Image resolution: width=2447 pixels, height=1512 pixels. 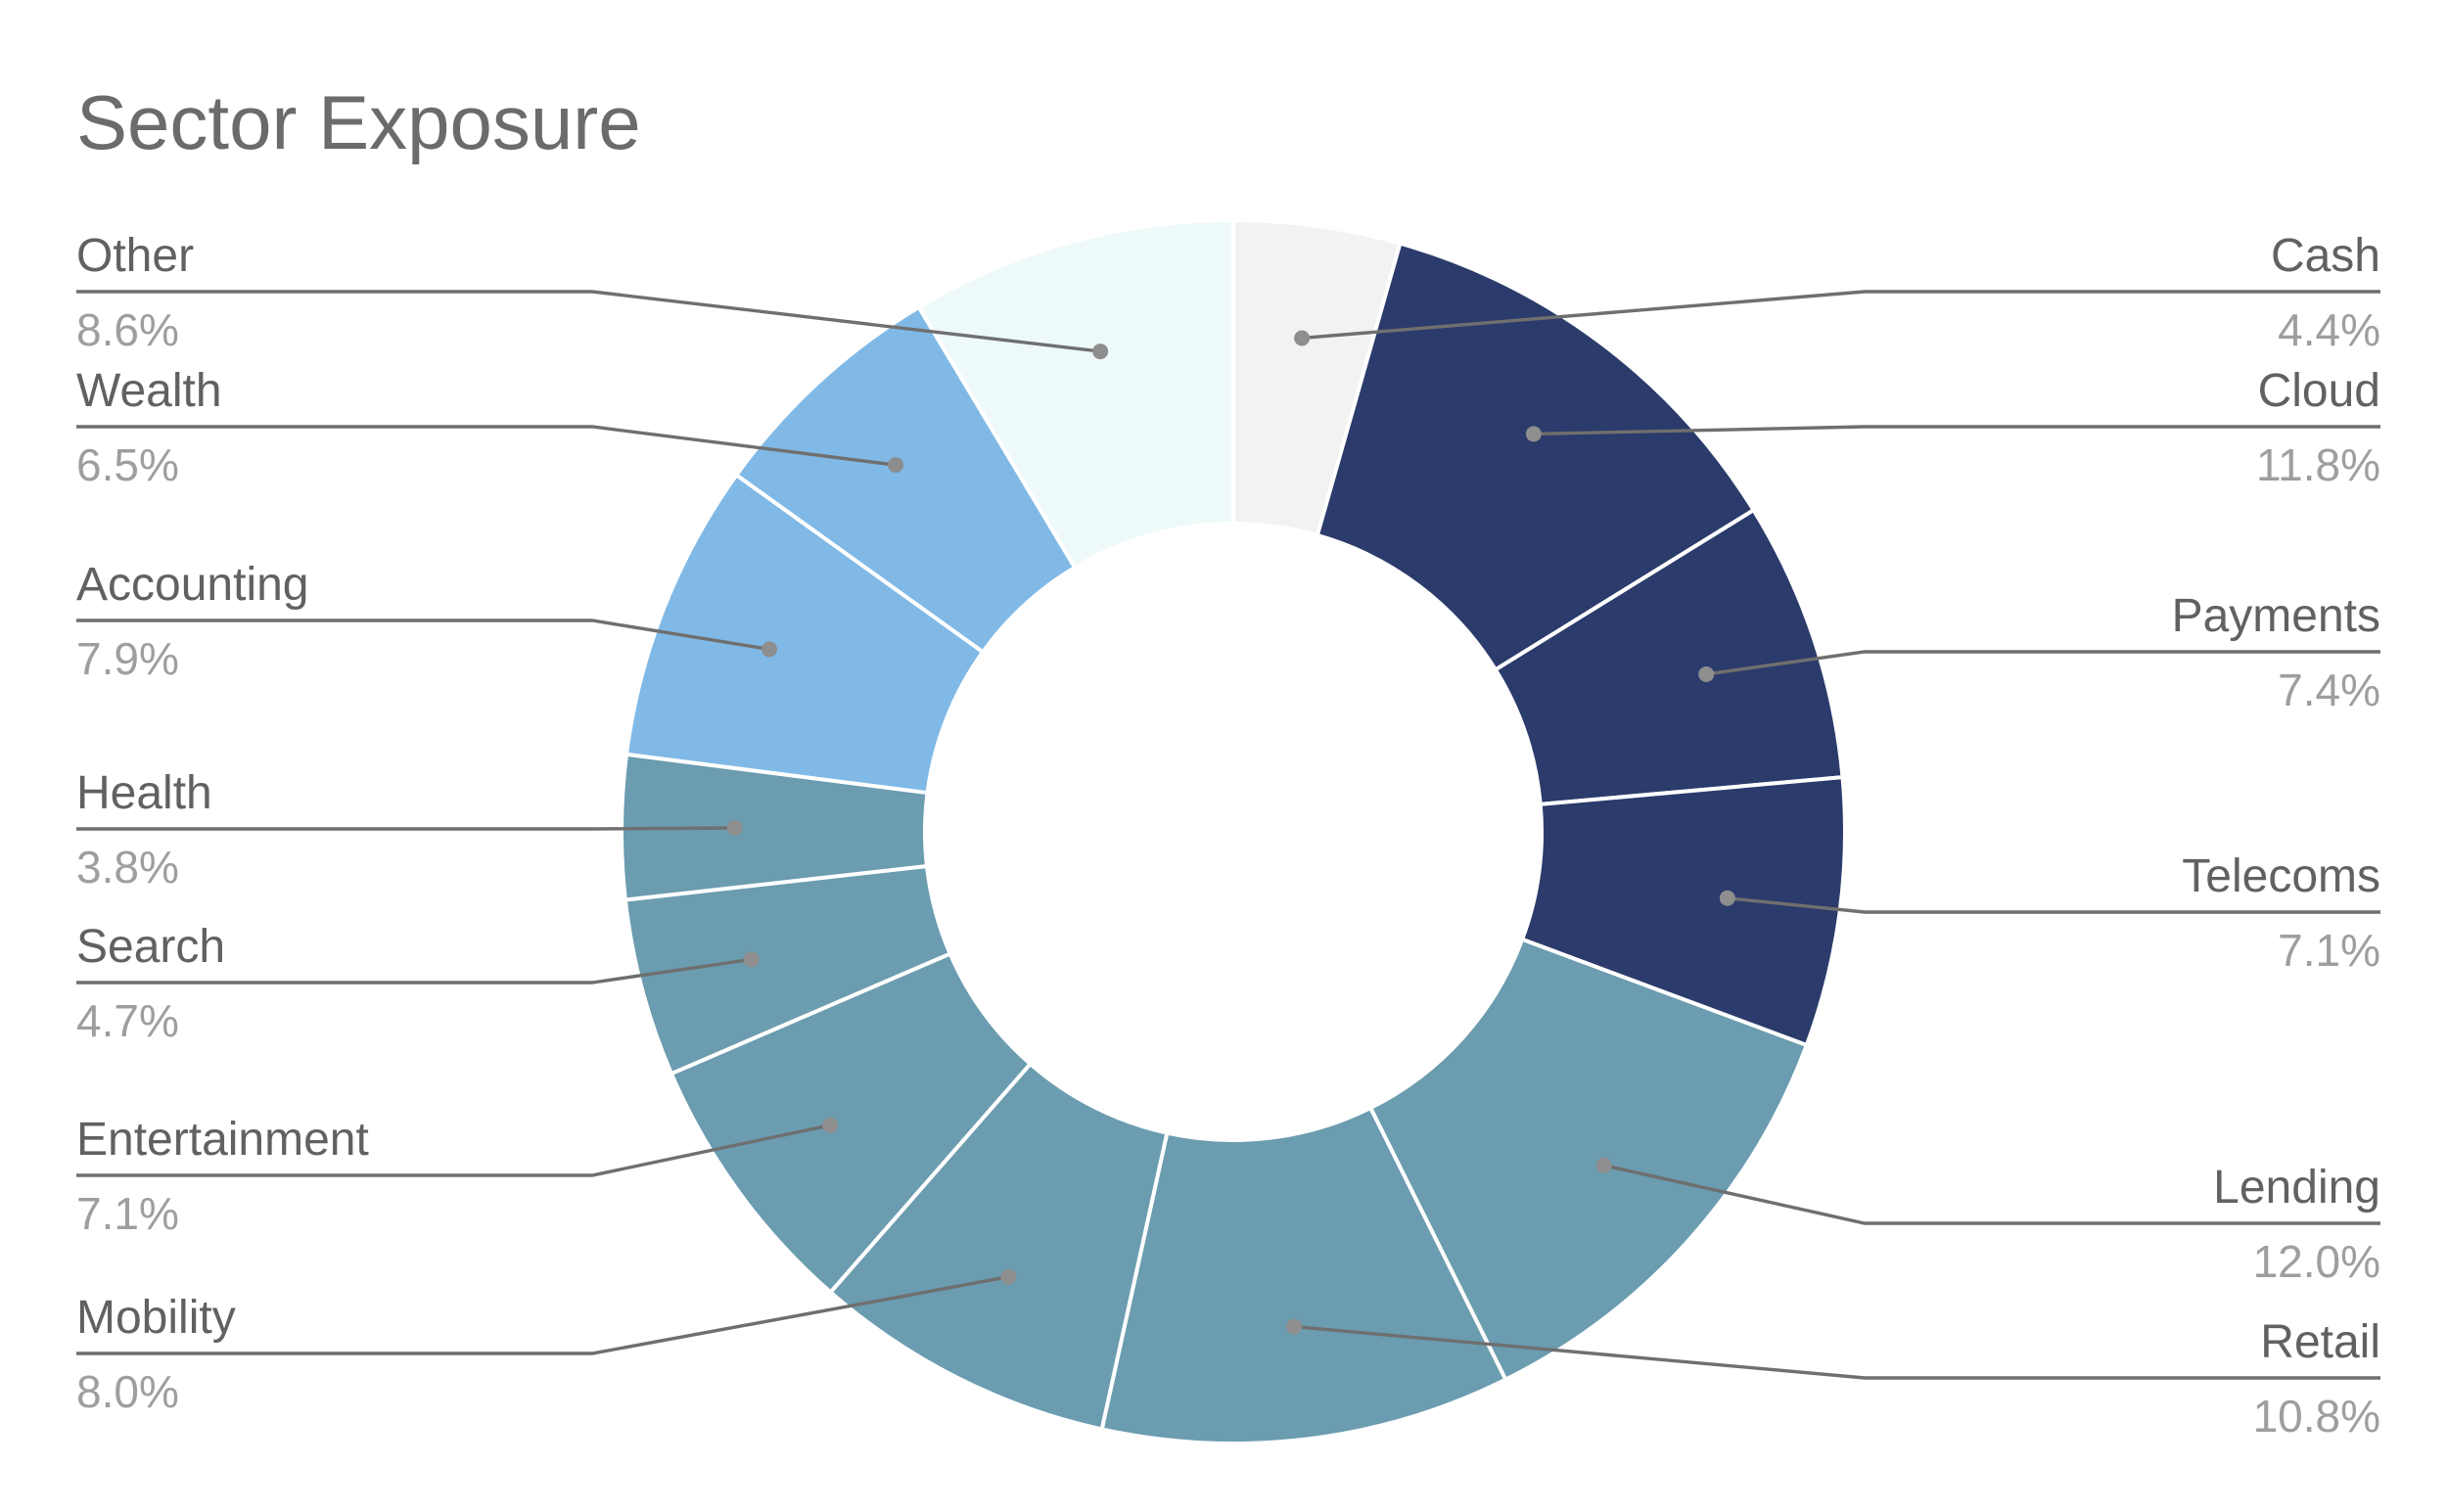 I want to click on leader-dot-accounting, so click(x=770, y=649).